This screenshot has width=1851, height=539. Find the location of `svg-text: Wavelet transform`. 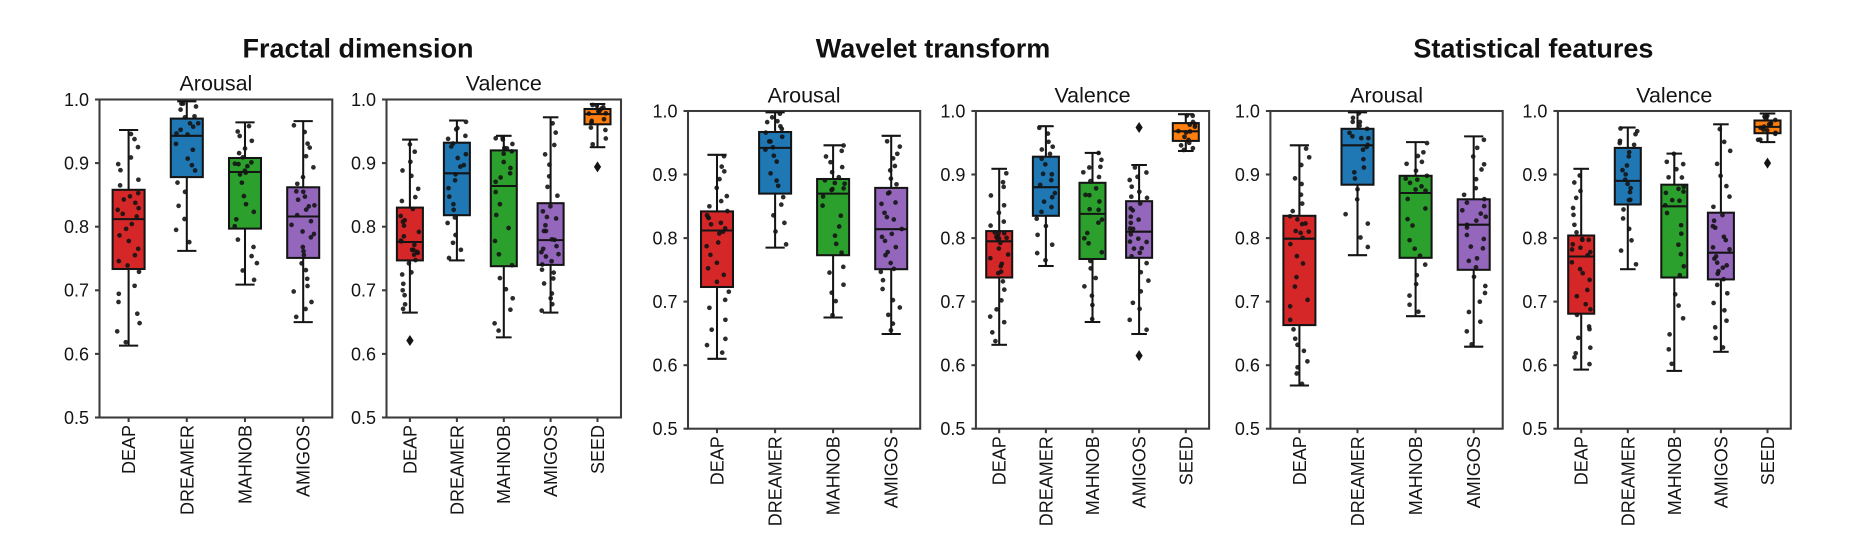

svg-text: Wavelet transform is located at coordinates (933, 49).